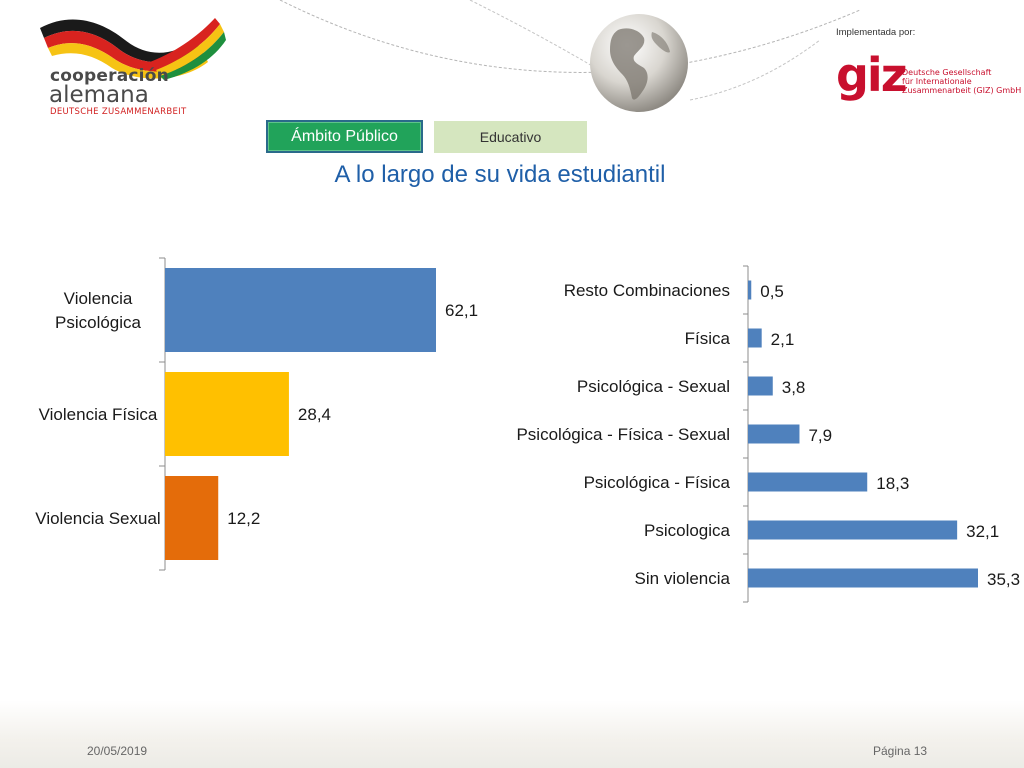  Describe the element at coordinates (982, 531) in the screenshot. I see `data-label: 32,1` at that location.